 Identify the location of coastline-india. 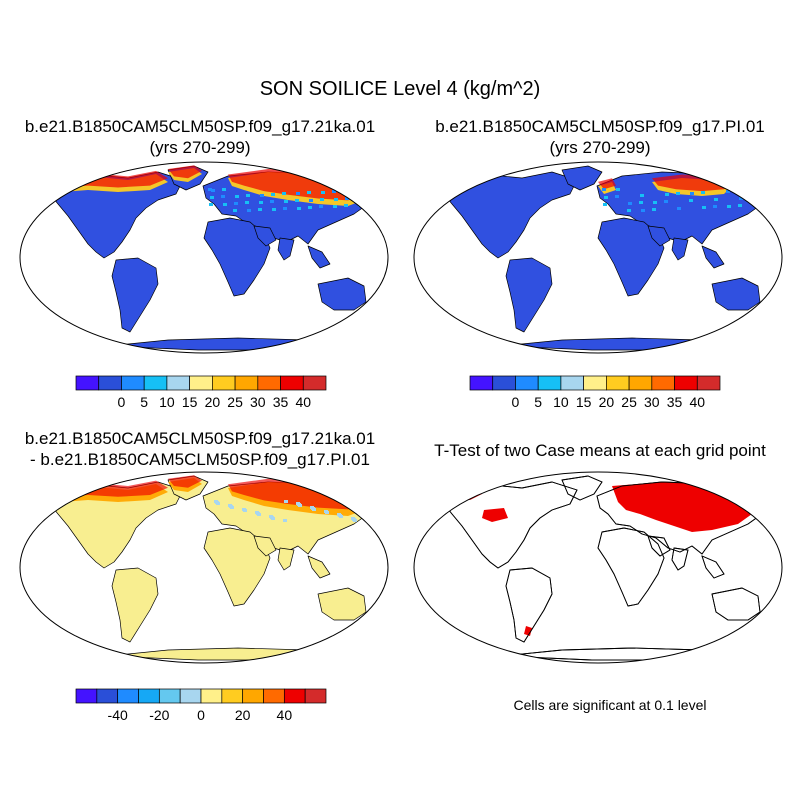
(680, 559).